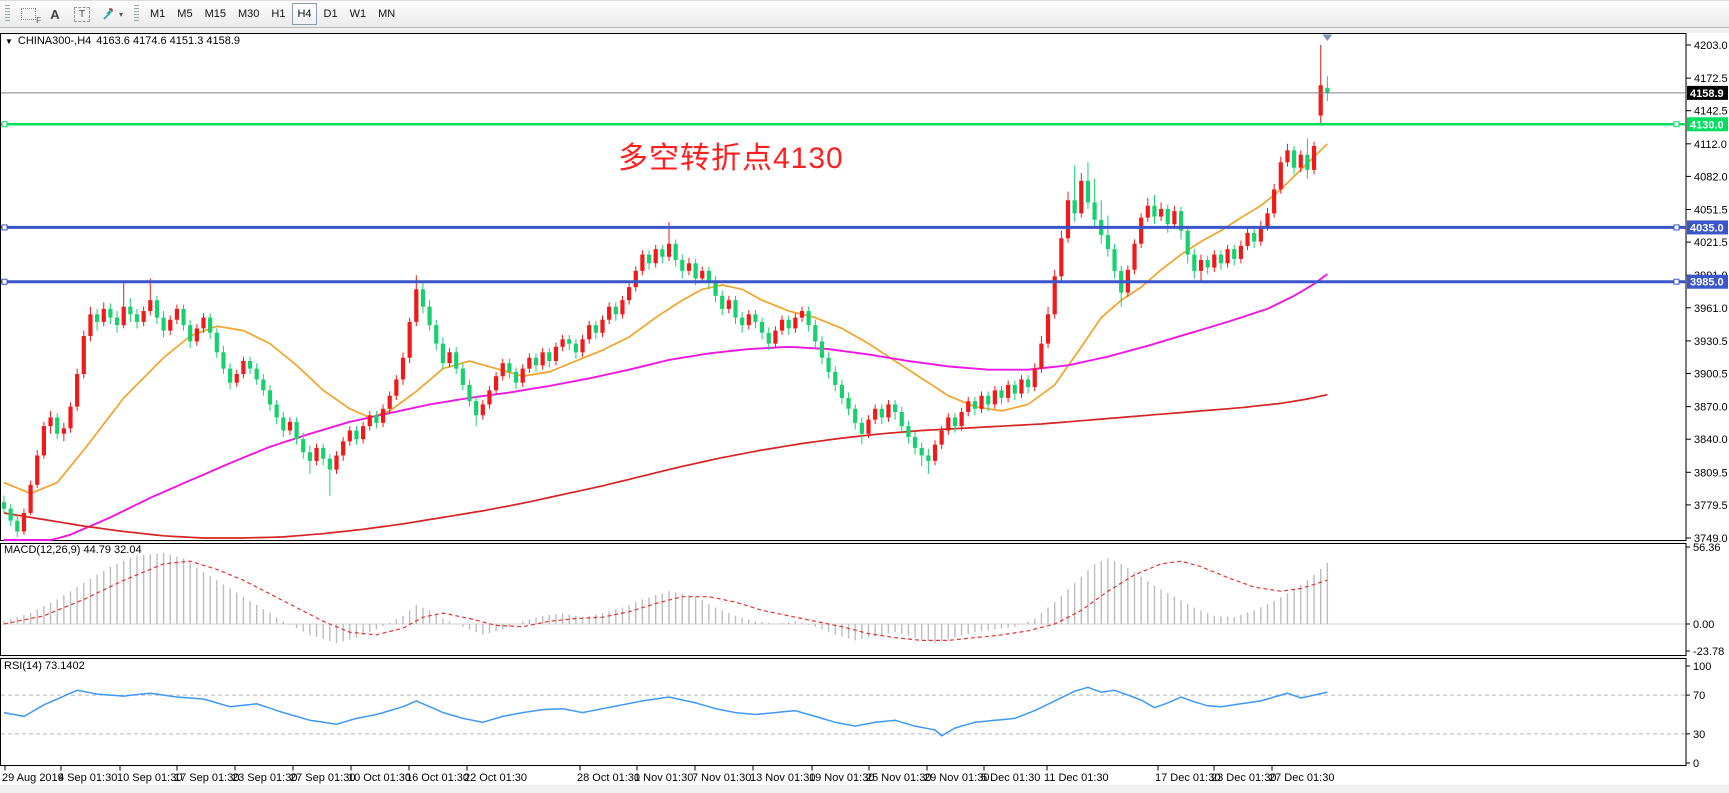  I want to click on ma-slow-red, so click(665, 466).